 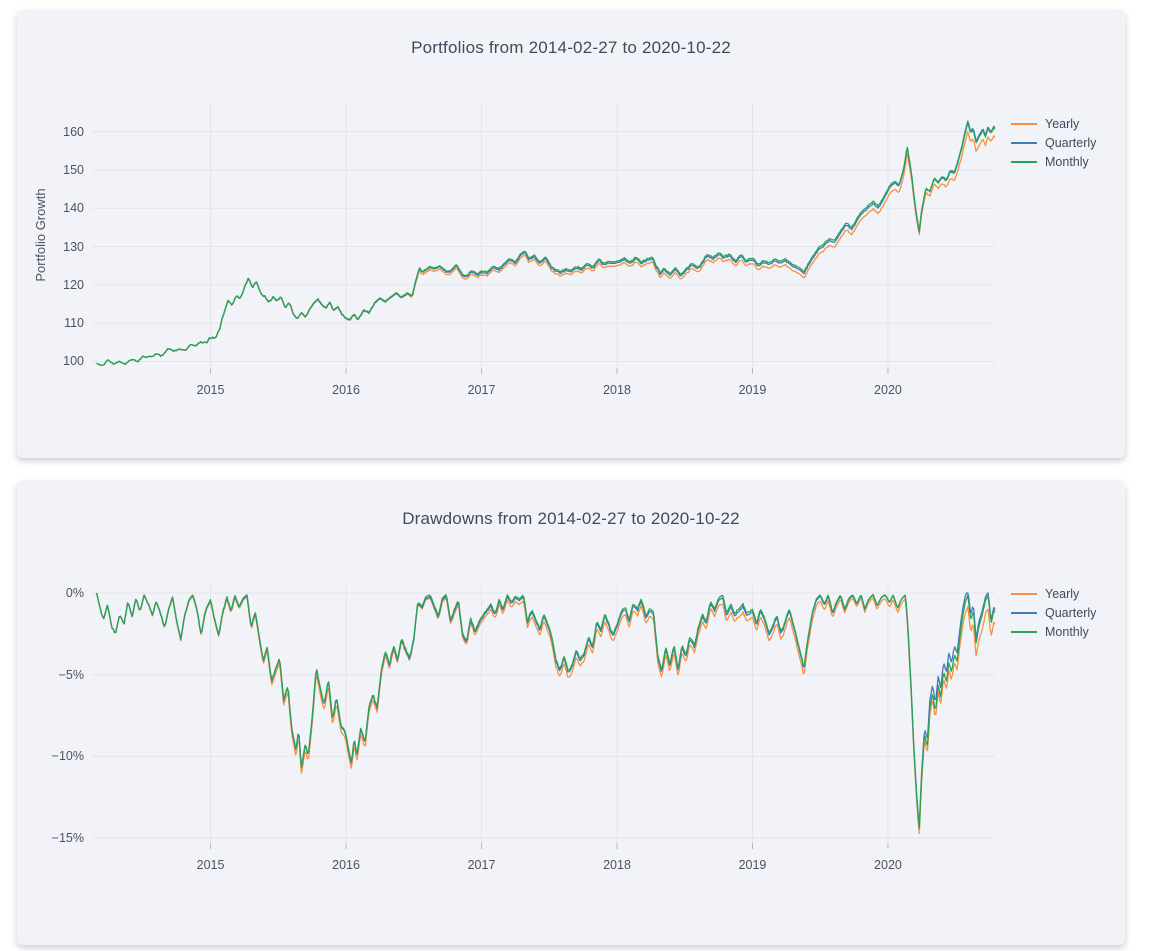 What do you see at coordinates (571, 47) in the screenshot?
I see `portfolios-chart-title: Portfolios from 2014-02-27 to 2020-10-22` at bounding box center [571, 47].